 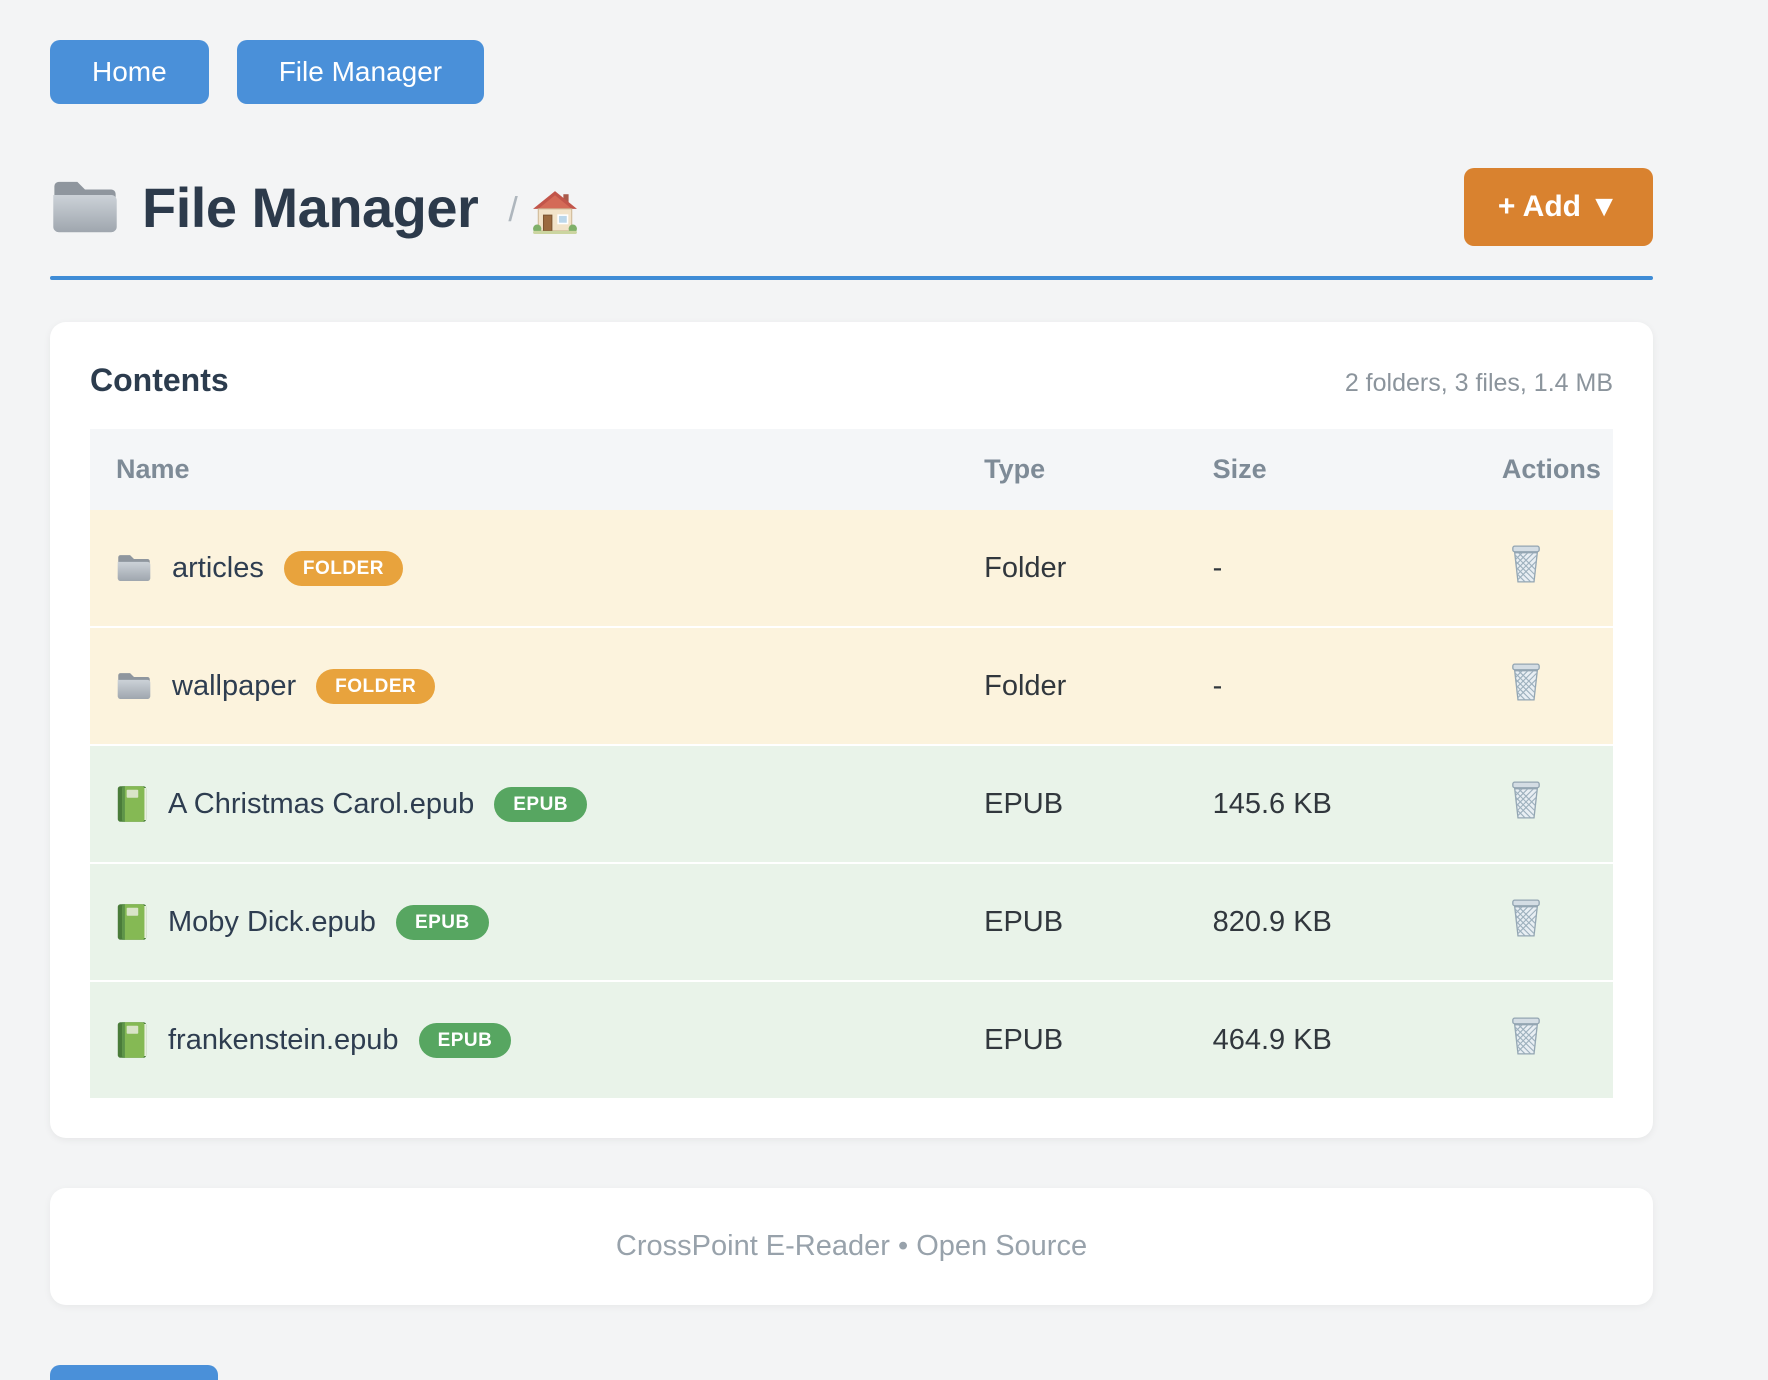 I want to click on title-group: File Manager /, so click(x=314, y=207).